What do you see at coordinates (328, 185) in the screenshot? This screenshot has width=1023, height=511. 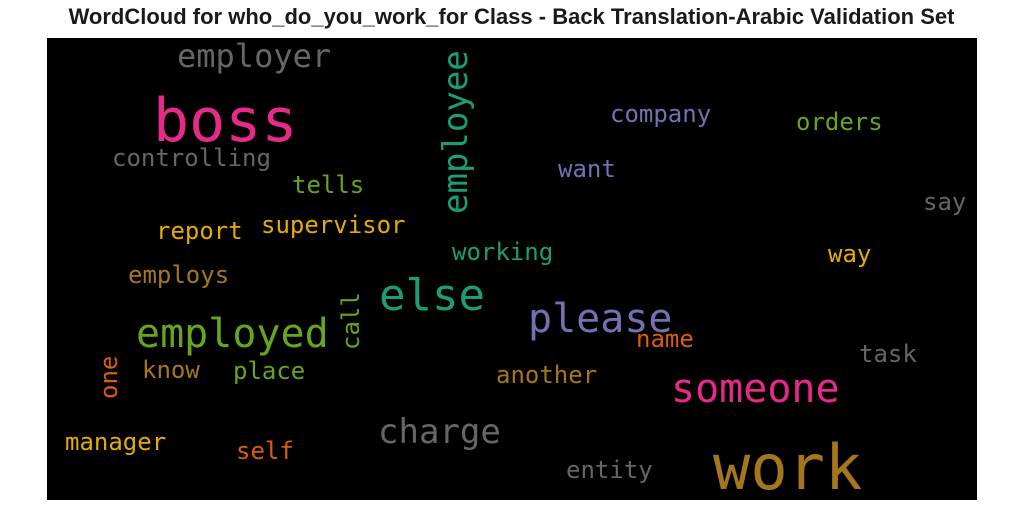 I see `word-tells: tells` at bounding box center [328, 185].